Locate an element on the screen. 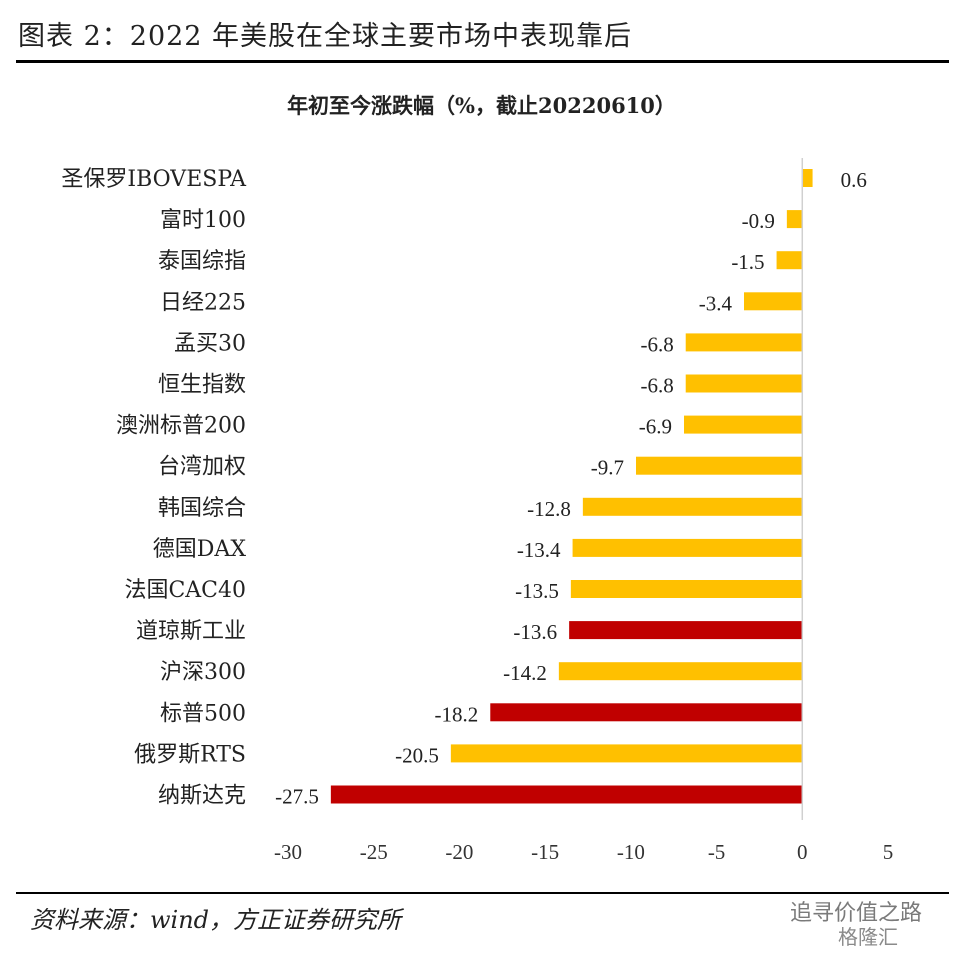  category-label: 孟买30 is located at coordinates (210, 343).